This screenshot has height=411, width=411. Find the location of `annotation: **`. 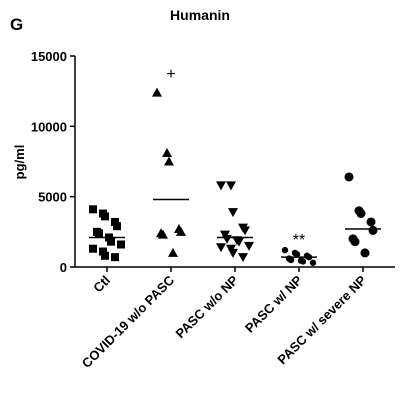

annotation: ** is located at coordinates (299, 240).